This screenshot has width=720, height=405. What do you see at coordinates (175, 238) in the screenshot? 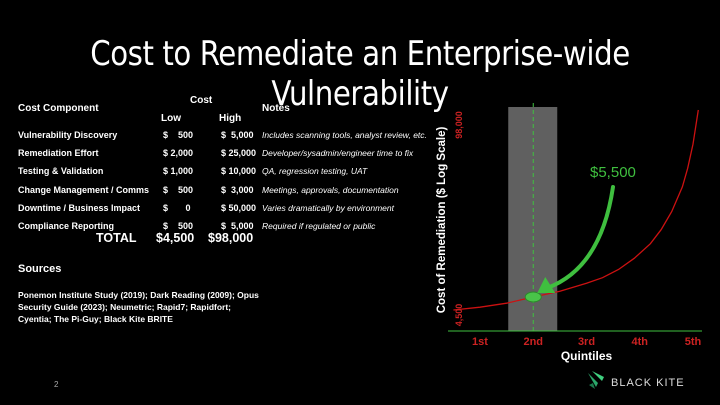
I see `total-low: $4,500` at bounding box center [175, 238].